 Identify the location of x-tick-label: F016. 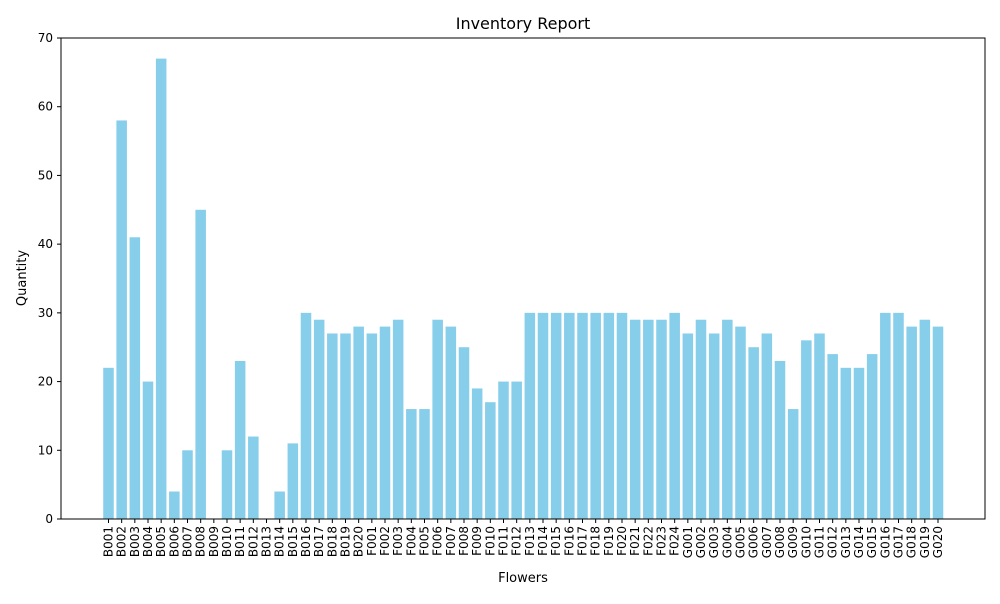
(569, 541).